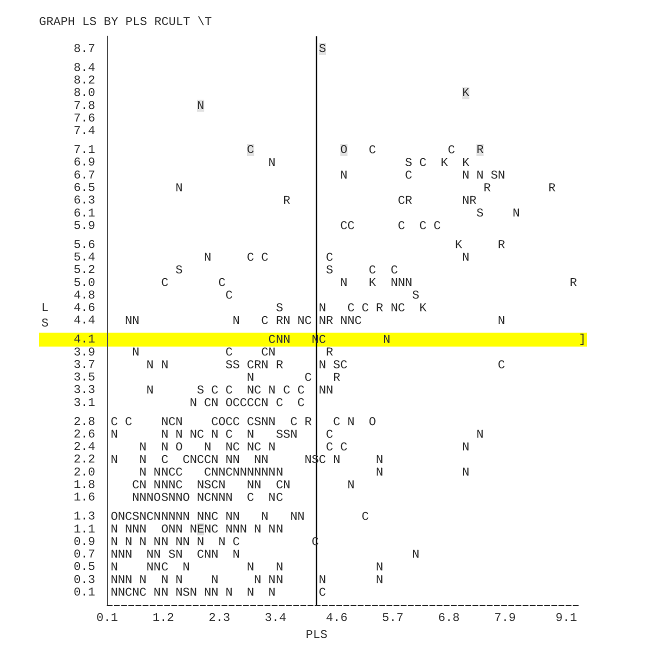  What do you see at coordinates (250, 150) in the screenshot?
I see `series-label: C` at bounding box center [250, 150].